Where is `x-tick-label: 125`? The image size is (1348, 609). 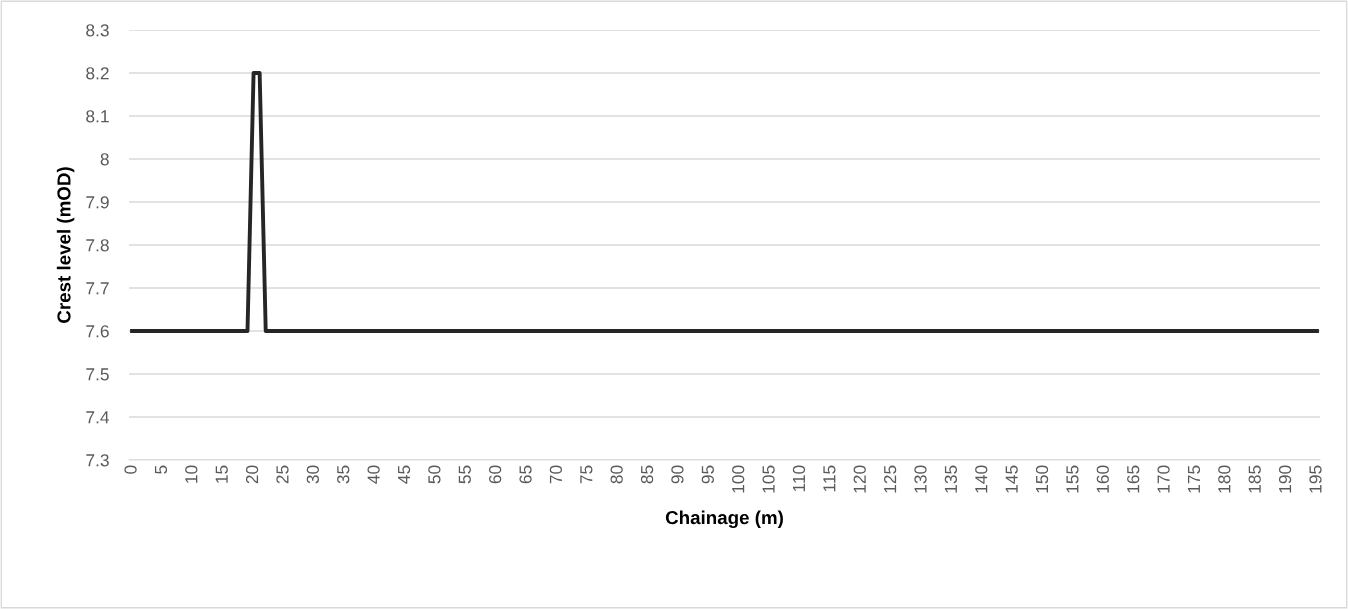
x-tick-label: 125 is located at coordinates (890, 479).